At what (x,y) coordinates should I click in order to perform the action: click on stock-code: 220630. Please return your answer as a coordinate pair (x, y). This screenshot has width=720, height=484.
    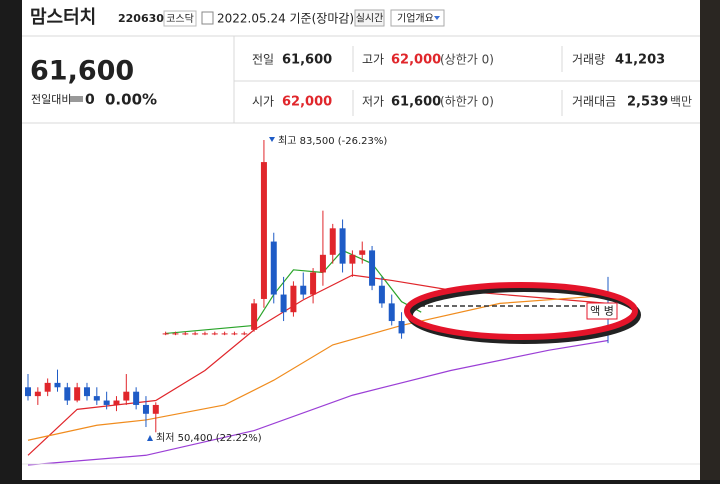
    Looking at the image, I should click on (141, 18).